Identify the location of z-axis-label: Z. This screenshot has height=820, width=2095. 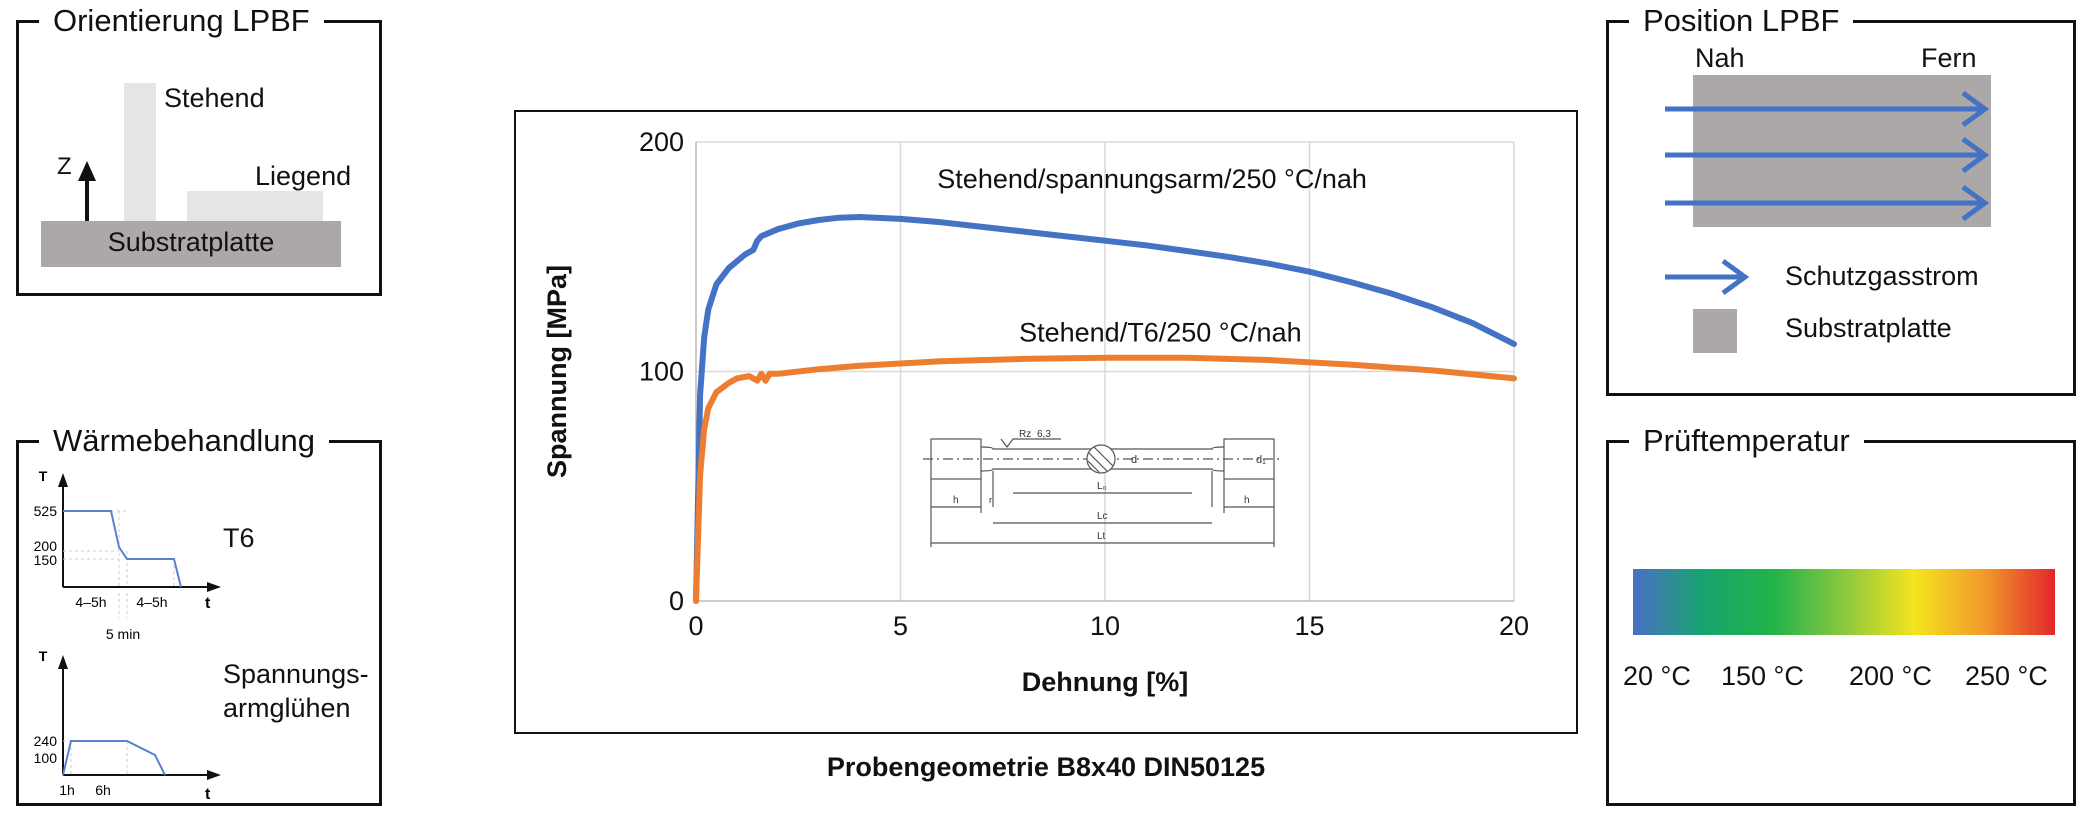
(64, 166).